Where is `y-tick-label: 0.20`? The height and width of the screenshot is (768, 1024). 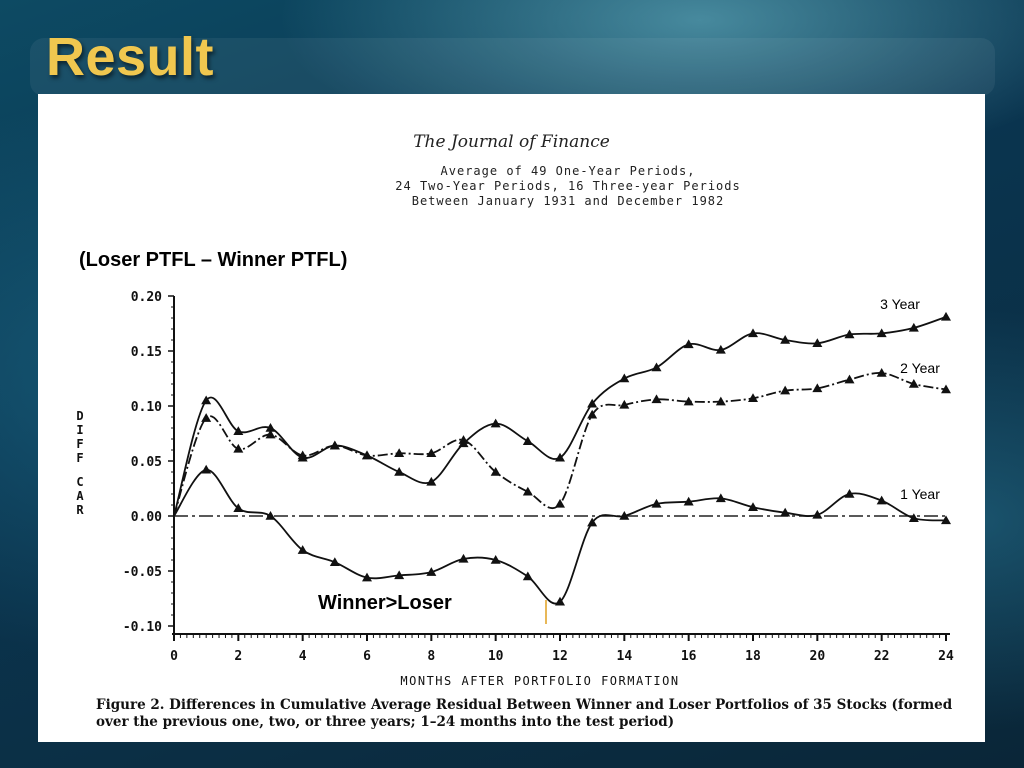 y-tick-label: 0.20 is located at coordinates (146, 297).